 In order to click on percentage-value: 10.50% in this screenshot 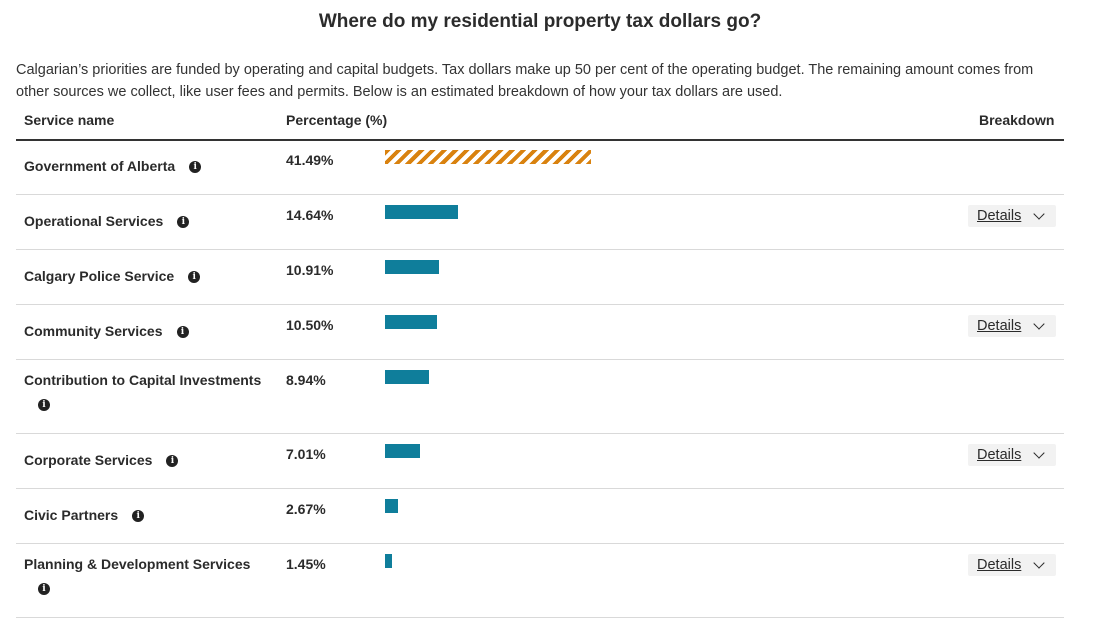, I will do `click(310, 325)`.